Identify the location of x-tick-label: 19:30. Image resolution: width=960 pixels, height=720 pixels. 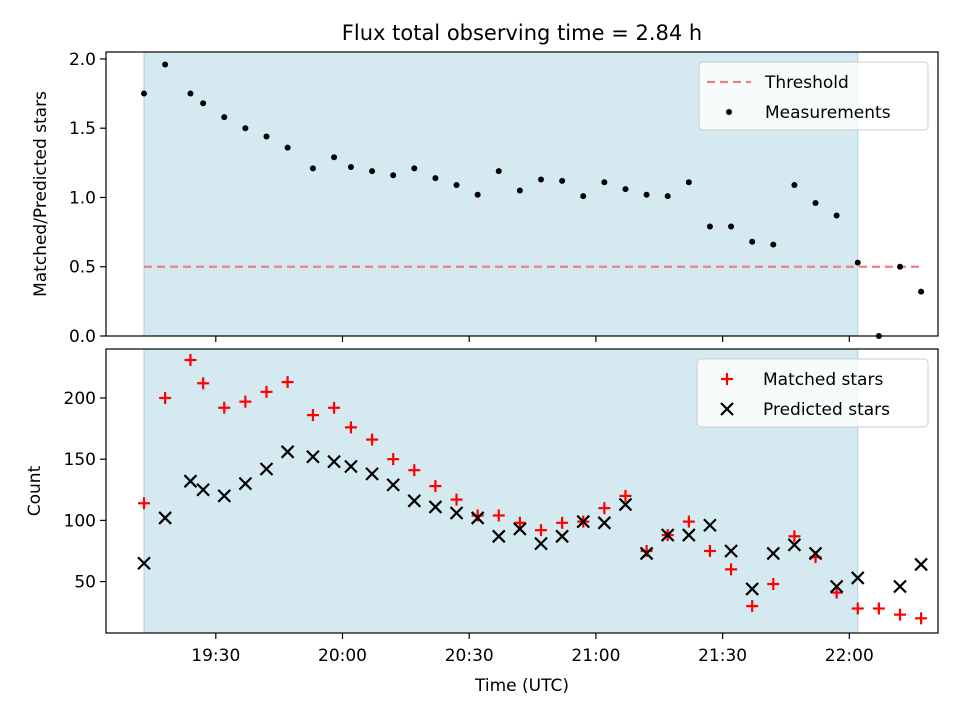
(215, 656).